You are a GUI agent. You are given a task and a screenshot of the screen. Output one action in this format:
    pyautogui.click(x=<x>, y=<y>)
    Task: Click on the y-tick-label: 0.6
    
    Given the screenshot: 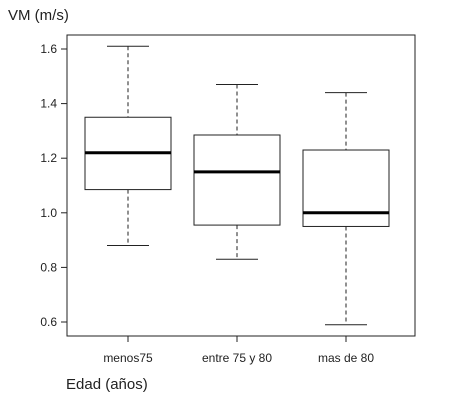 What is the action you would take?
    pyautogui.click(x=48, y=322)
    